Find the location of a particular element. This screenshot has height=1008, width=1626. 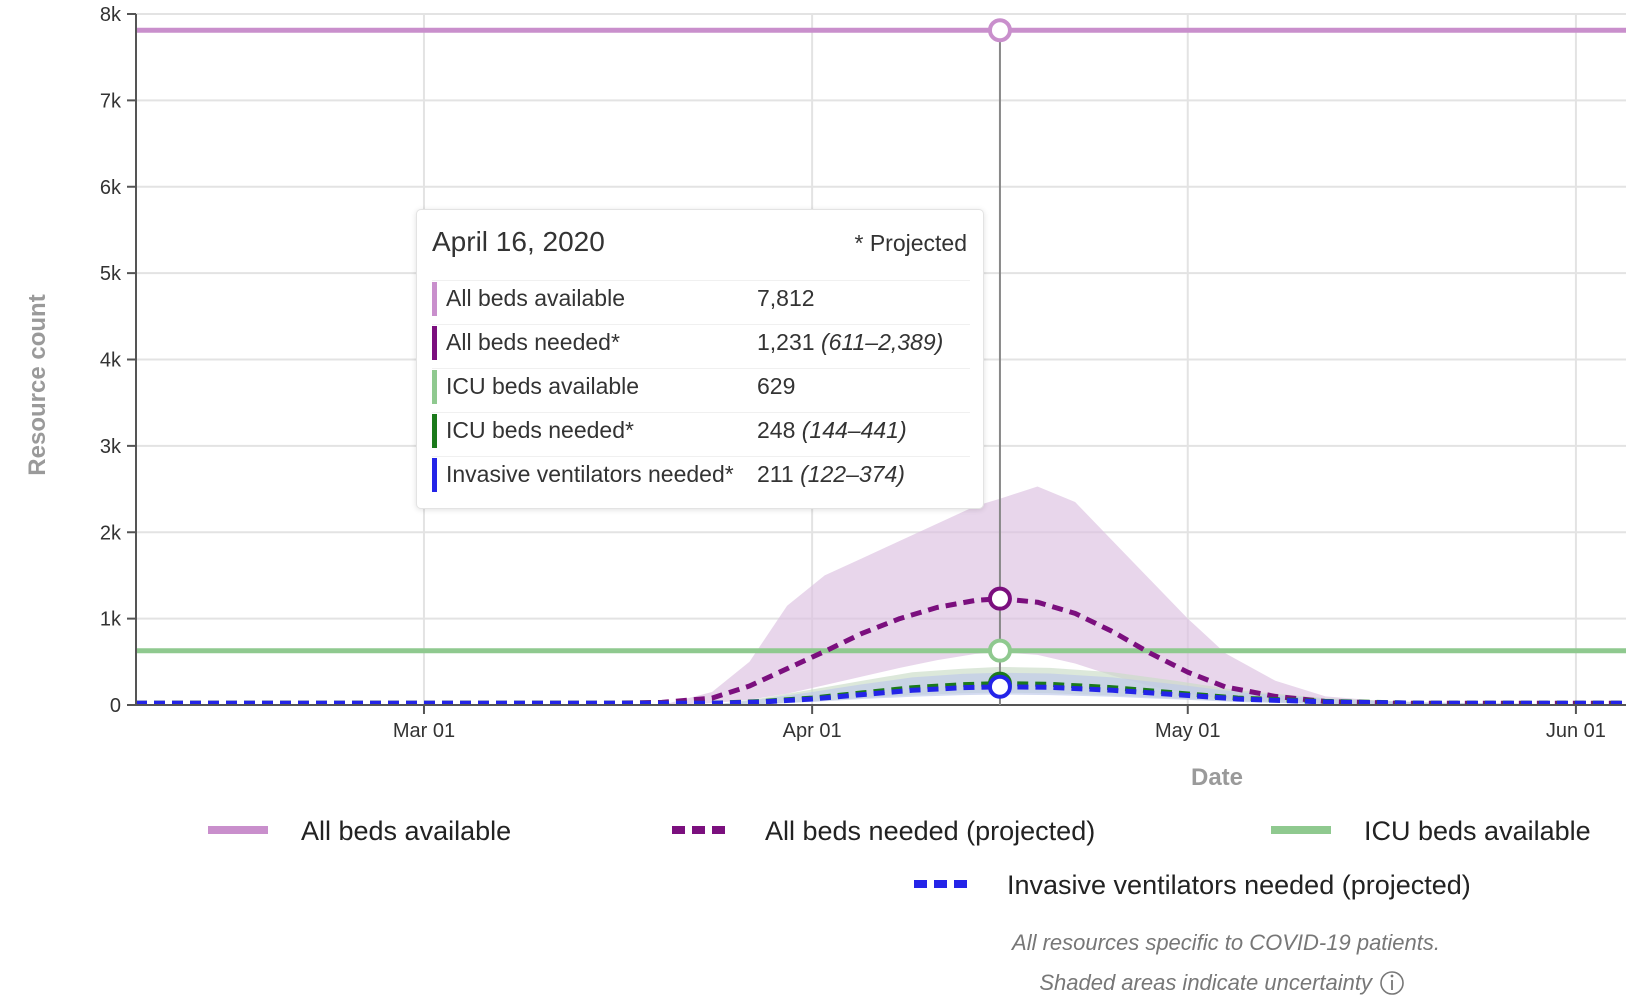

x-axis-title: Date is located at coordinates (1217, 777).